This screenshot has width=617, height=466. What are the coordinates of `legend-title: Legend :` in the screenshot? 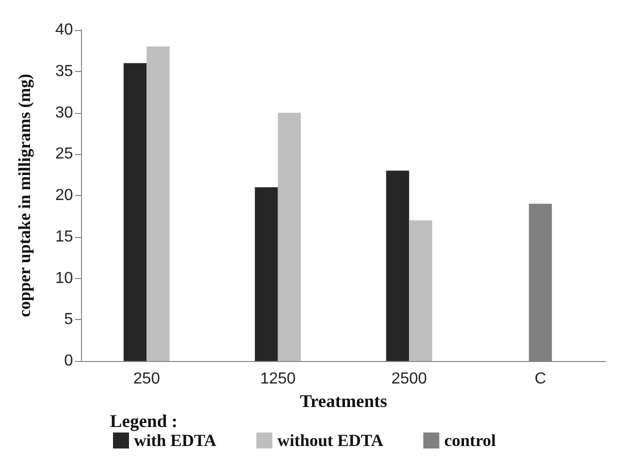 It's located at (144, 421).